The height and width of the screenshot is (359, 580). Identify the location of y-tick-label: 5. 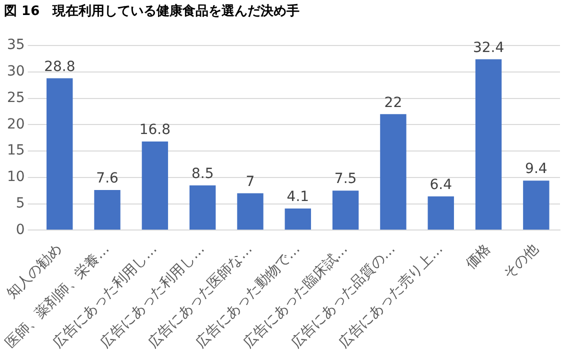
(20, 203).